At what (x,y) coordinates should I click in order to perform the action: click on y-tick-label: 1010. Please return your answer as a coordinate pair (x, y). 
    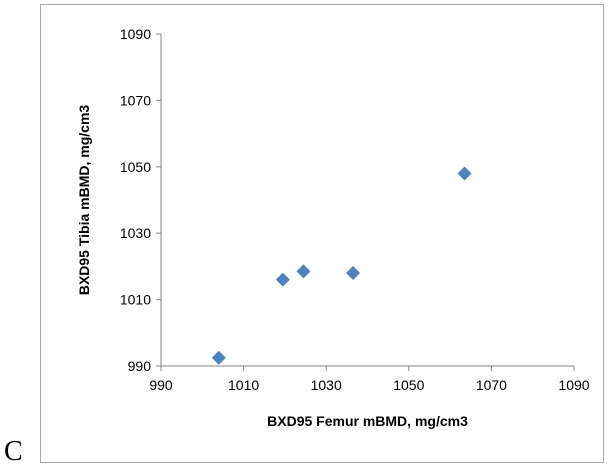
    Looking at the image, I should click on (135, 300).